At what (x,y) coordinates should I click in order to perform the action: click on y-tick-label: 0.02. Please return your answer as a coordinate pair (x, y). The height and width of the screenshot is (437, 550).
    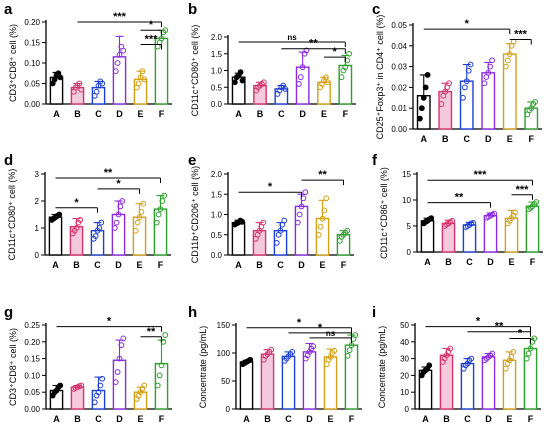
    Looking at the image, I should click on (399, 87).